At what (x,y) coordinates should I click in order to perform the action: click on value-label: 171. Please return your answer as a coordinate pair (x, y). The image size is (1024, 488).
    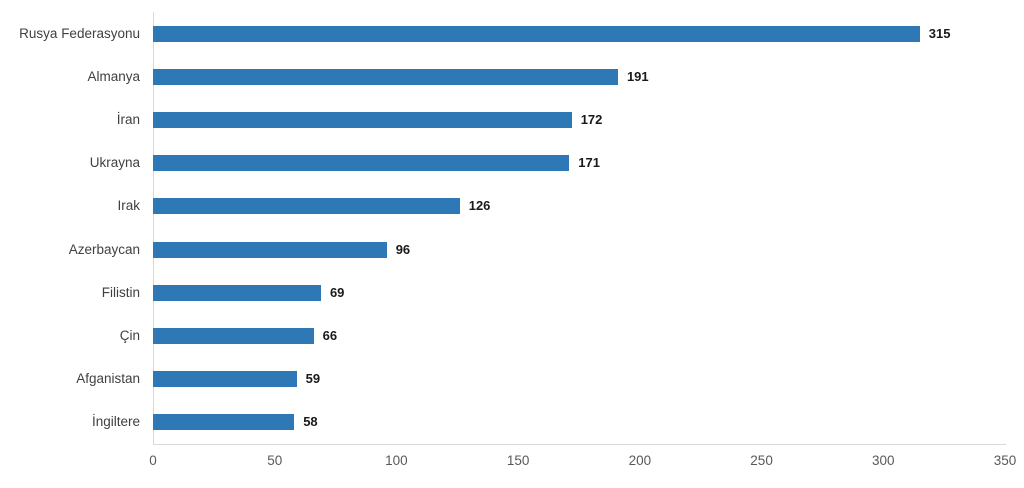
    Looking at the image, I should click on (589, 163).